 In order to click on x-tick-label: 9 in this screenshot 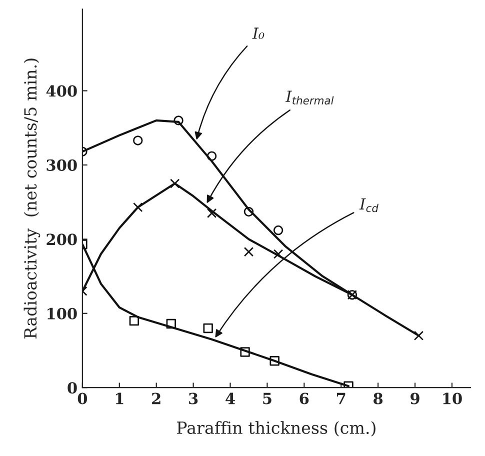, I will do `click(415, 398)`.